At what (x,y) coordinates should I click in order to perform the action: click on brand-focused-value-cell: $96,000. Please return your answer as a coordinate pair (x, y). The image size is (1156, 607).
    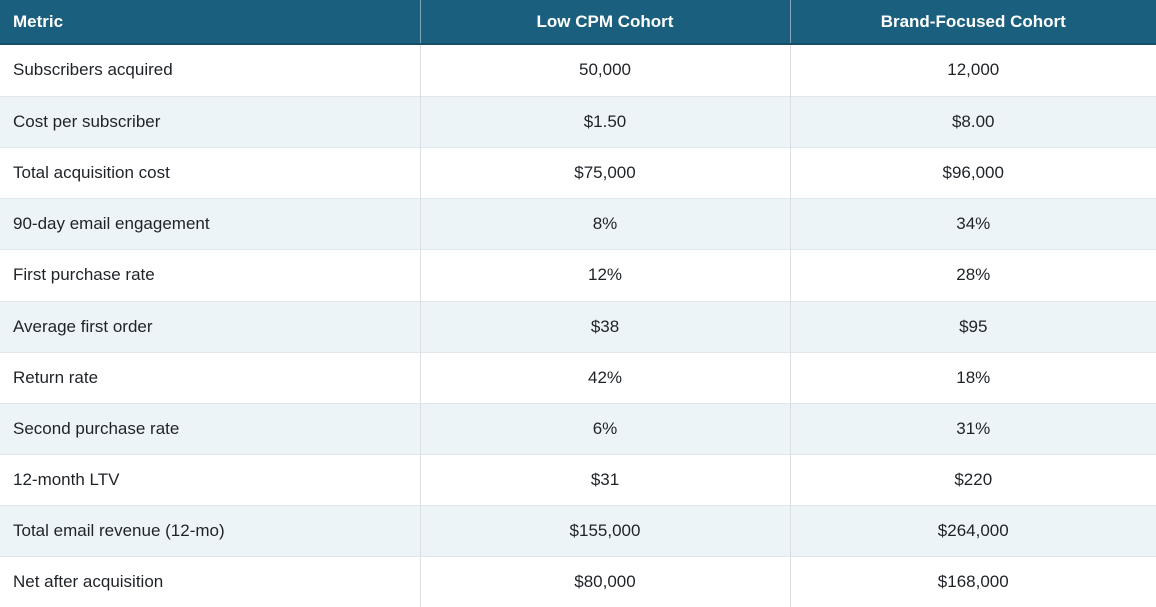
    Looking at the image, I should click on (972, 173).